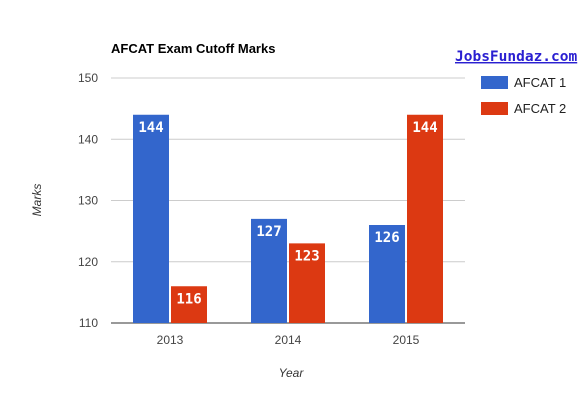 The width and height of the screenshot is (582, 401). What do you see at coordinates (523, 95) in the screenshot?
I see `legend: AFCAT 1 AFCAT 2` at bounding box center [523, 95].